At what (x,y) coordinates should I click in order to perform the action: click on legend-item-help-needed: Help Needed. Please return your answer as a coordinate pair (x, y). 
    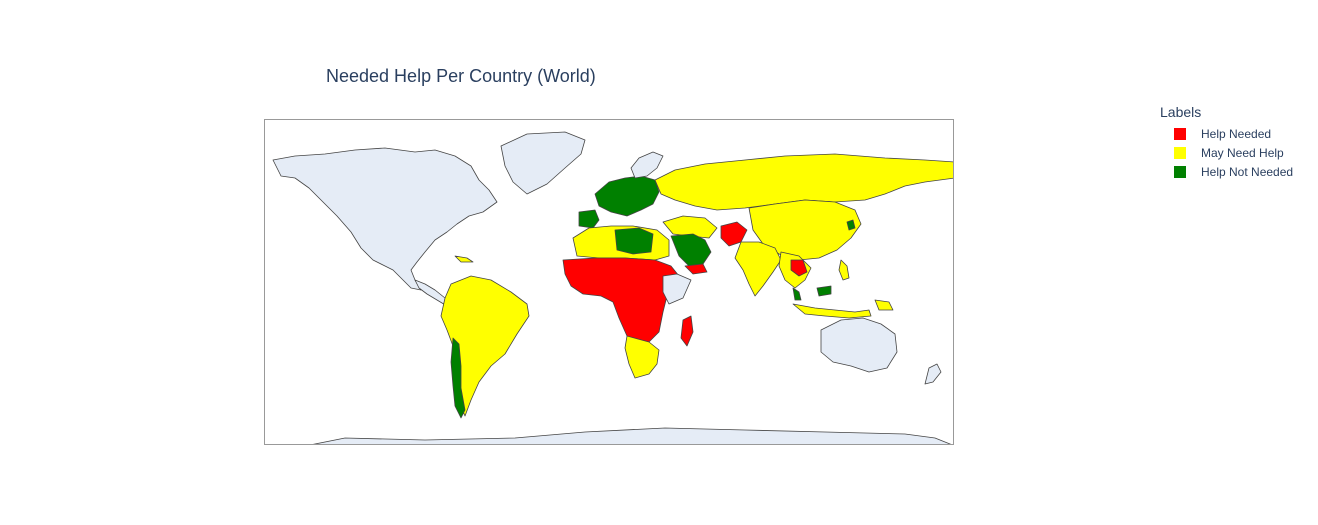
    Looking at the image, I should click on (1226, 133).